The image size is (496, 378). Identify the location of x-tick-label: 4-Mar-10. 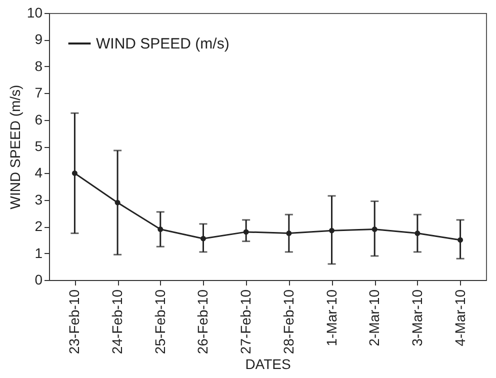
(460, 317).